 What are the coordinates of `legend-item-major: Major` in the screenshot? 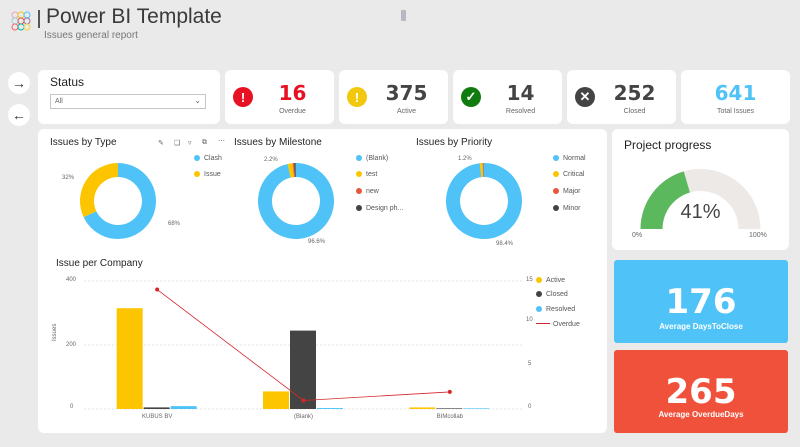 It's located at (567, 191).